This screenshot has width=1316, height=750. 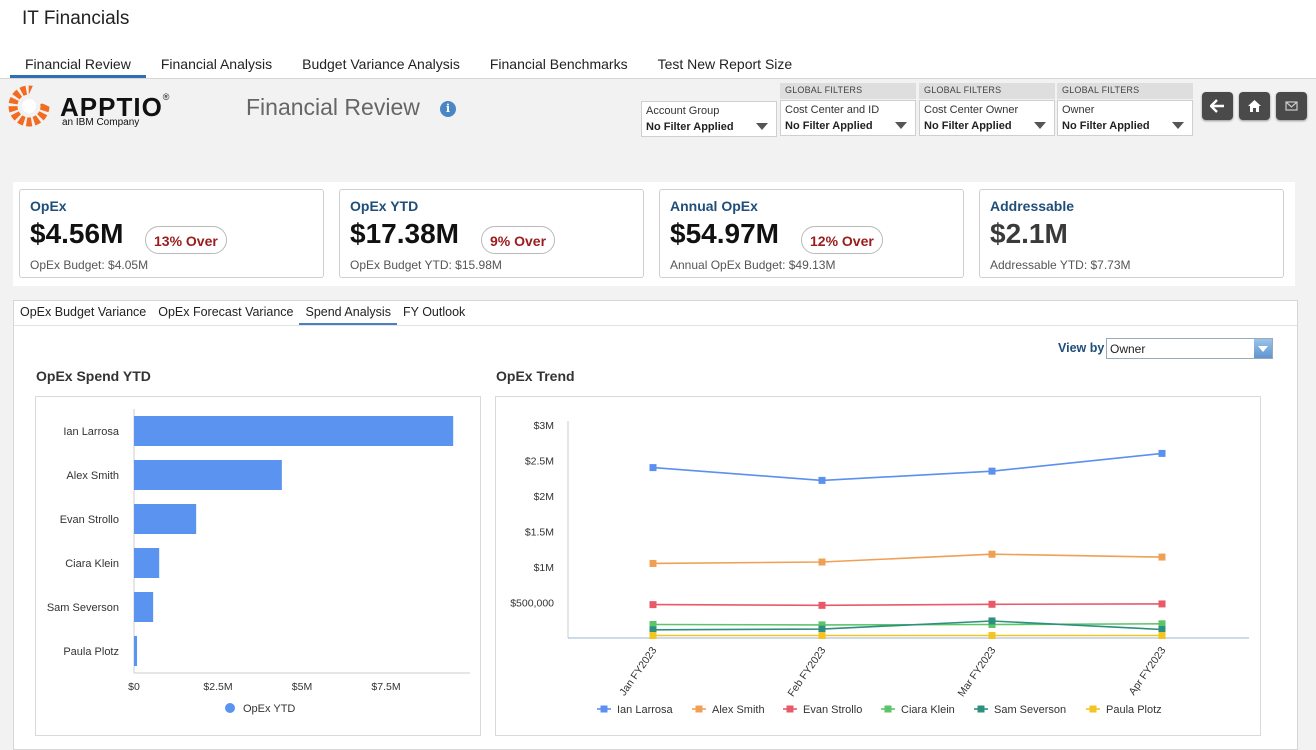 I want to click on tab-budget-variance-analysis: Budget Variance Analysis, so click(x=381, y=64).